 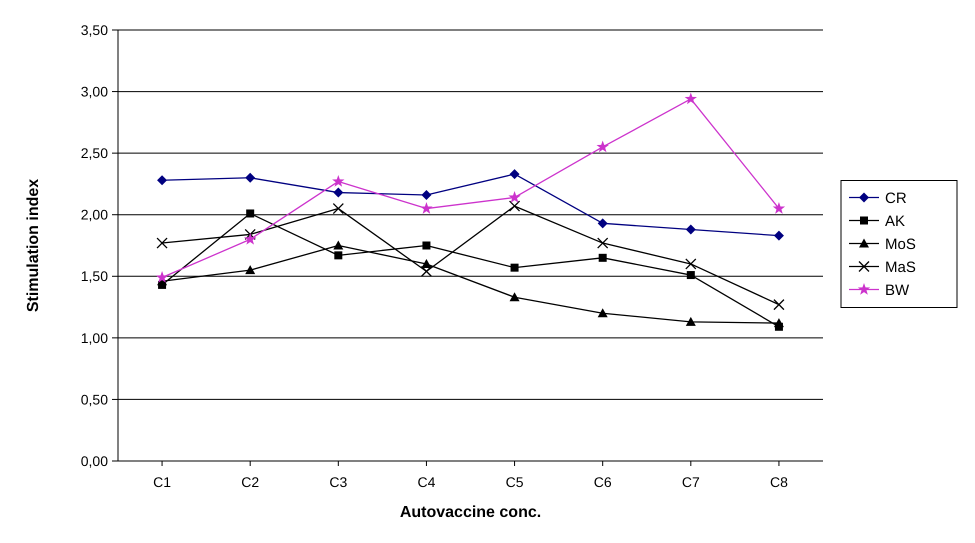 What do you see at coordinates (471, 512) in the screenshot?
I see `x-axis-title: Autovaccine conc.` at bounding box center [471, 512].